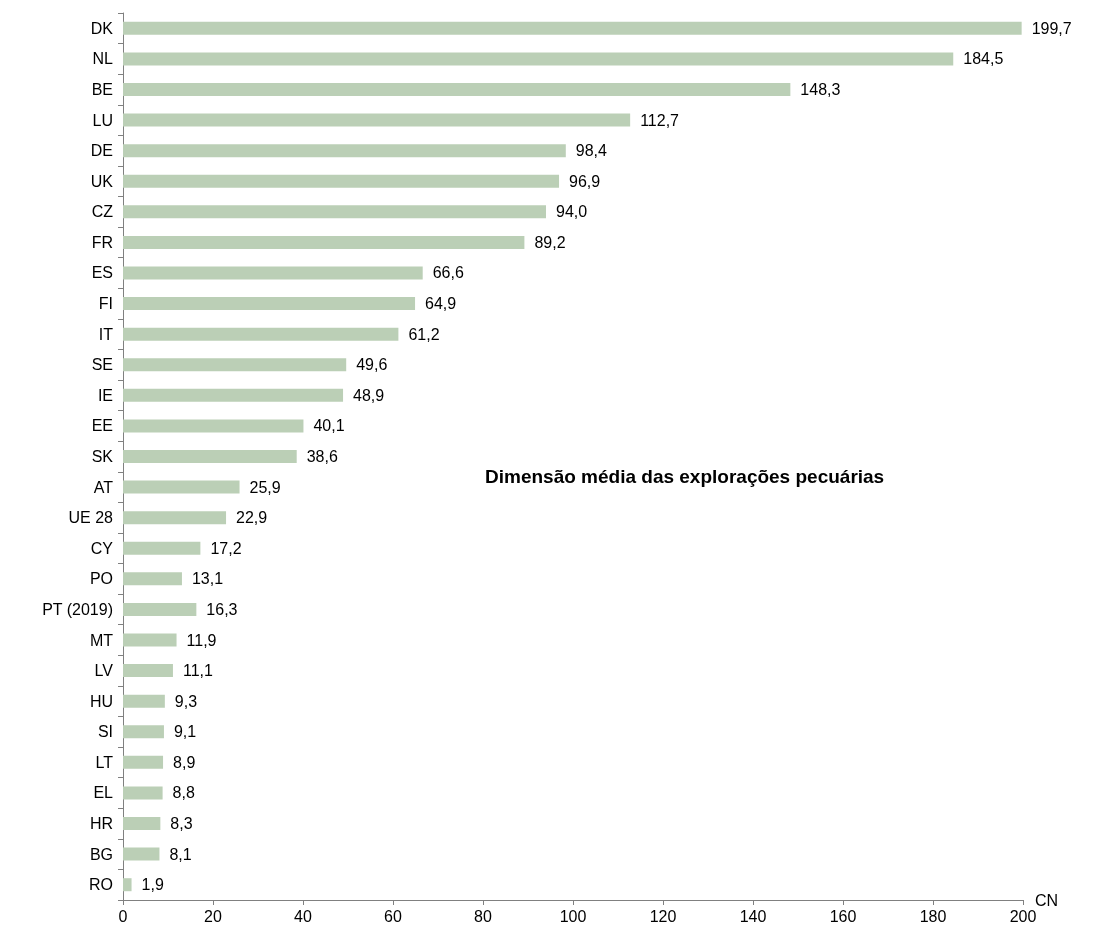 The height and width of the screenshot is (942, 1118). What do you see at coordinates (103, 59) in the screenshot?
I see `y-tick-label: NL` at bounding box center [103, 59].